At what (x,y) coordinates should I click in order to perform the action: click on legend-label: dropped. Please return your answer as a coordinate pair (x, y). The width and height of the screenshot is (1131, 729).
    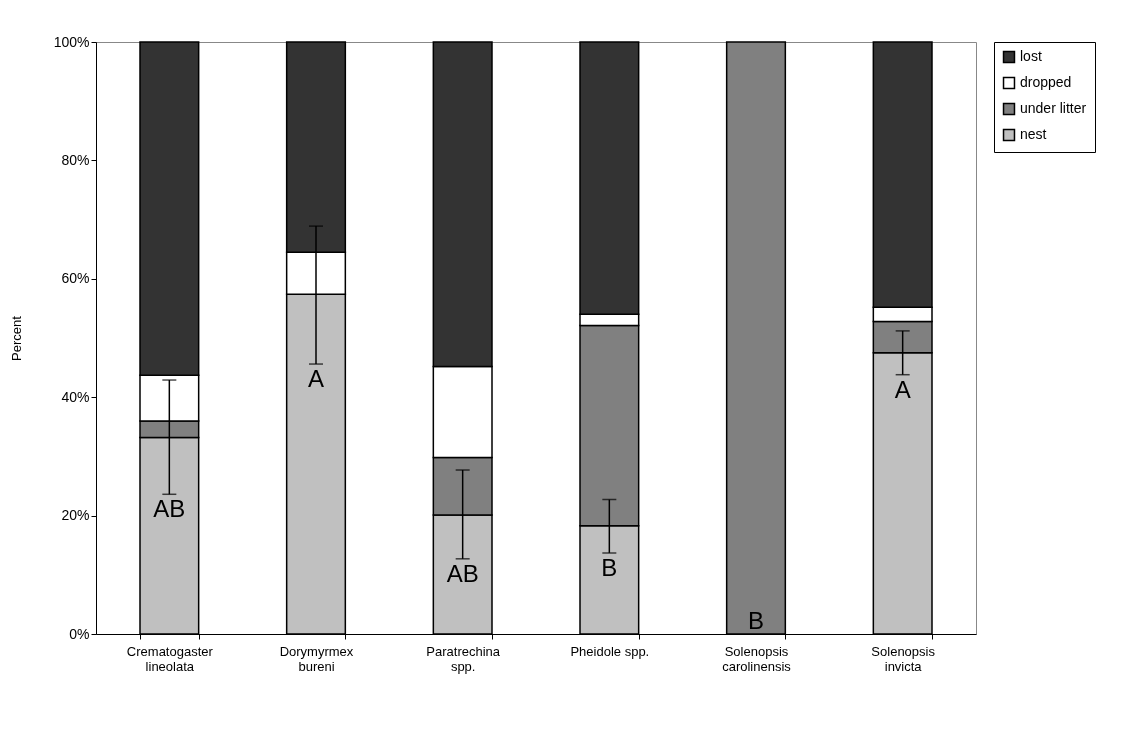
    Looking at the image, I should click on (1046, 82).